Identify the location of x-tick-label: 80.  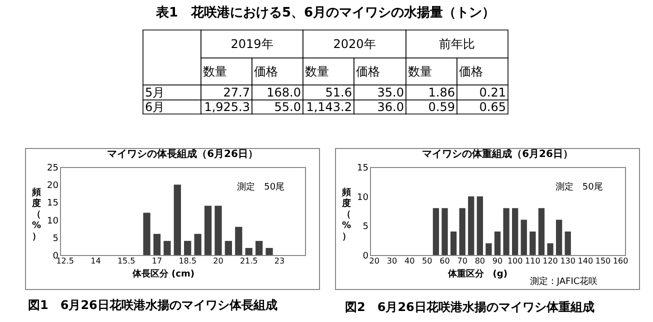
(480, 261).